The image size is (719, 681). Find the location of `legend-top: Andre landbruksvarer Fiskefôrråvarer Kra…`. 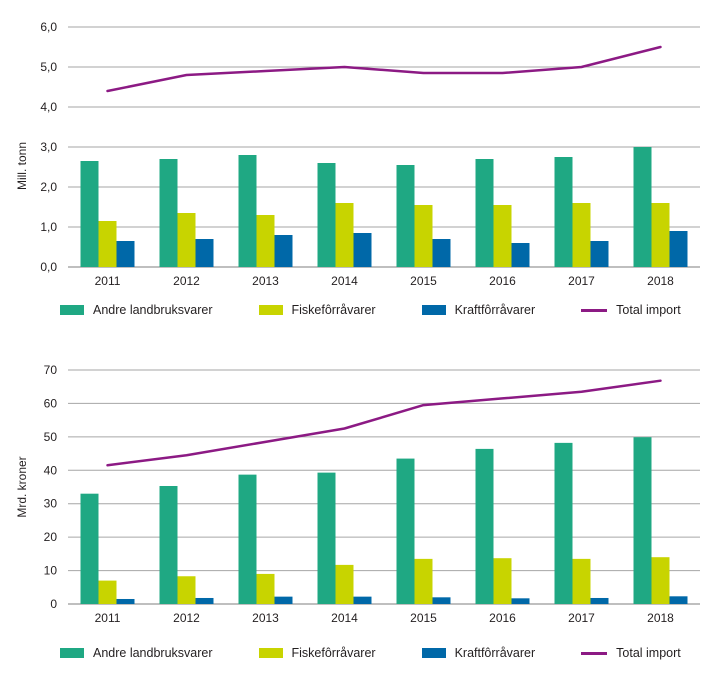

legend-top: Andre landbruksvarer Fiskefôrråvarer Kra… is located at coordinates (370, 310).